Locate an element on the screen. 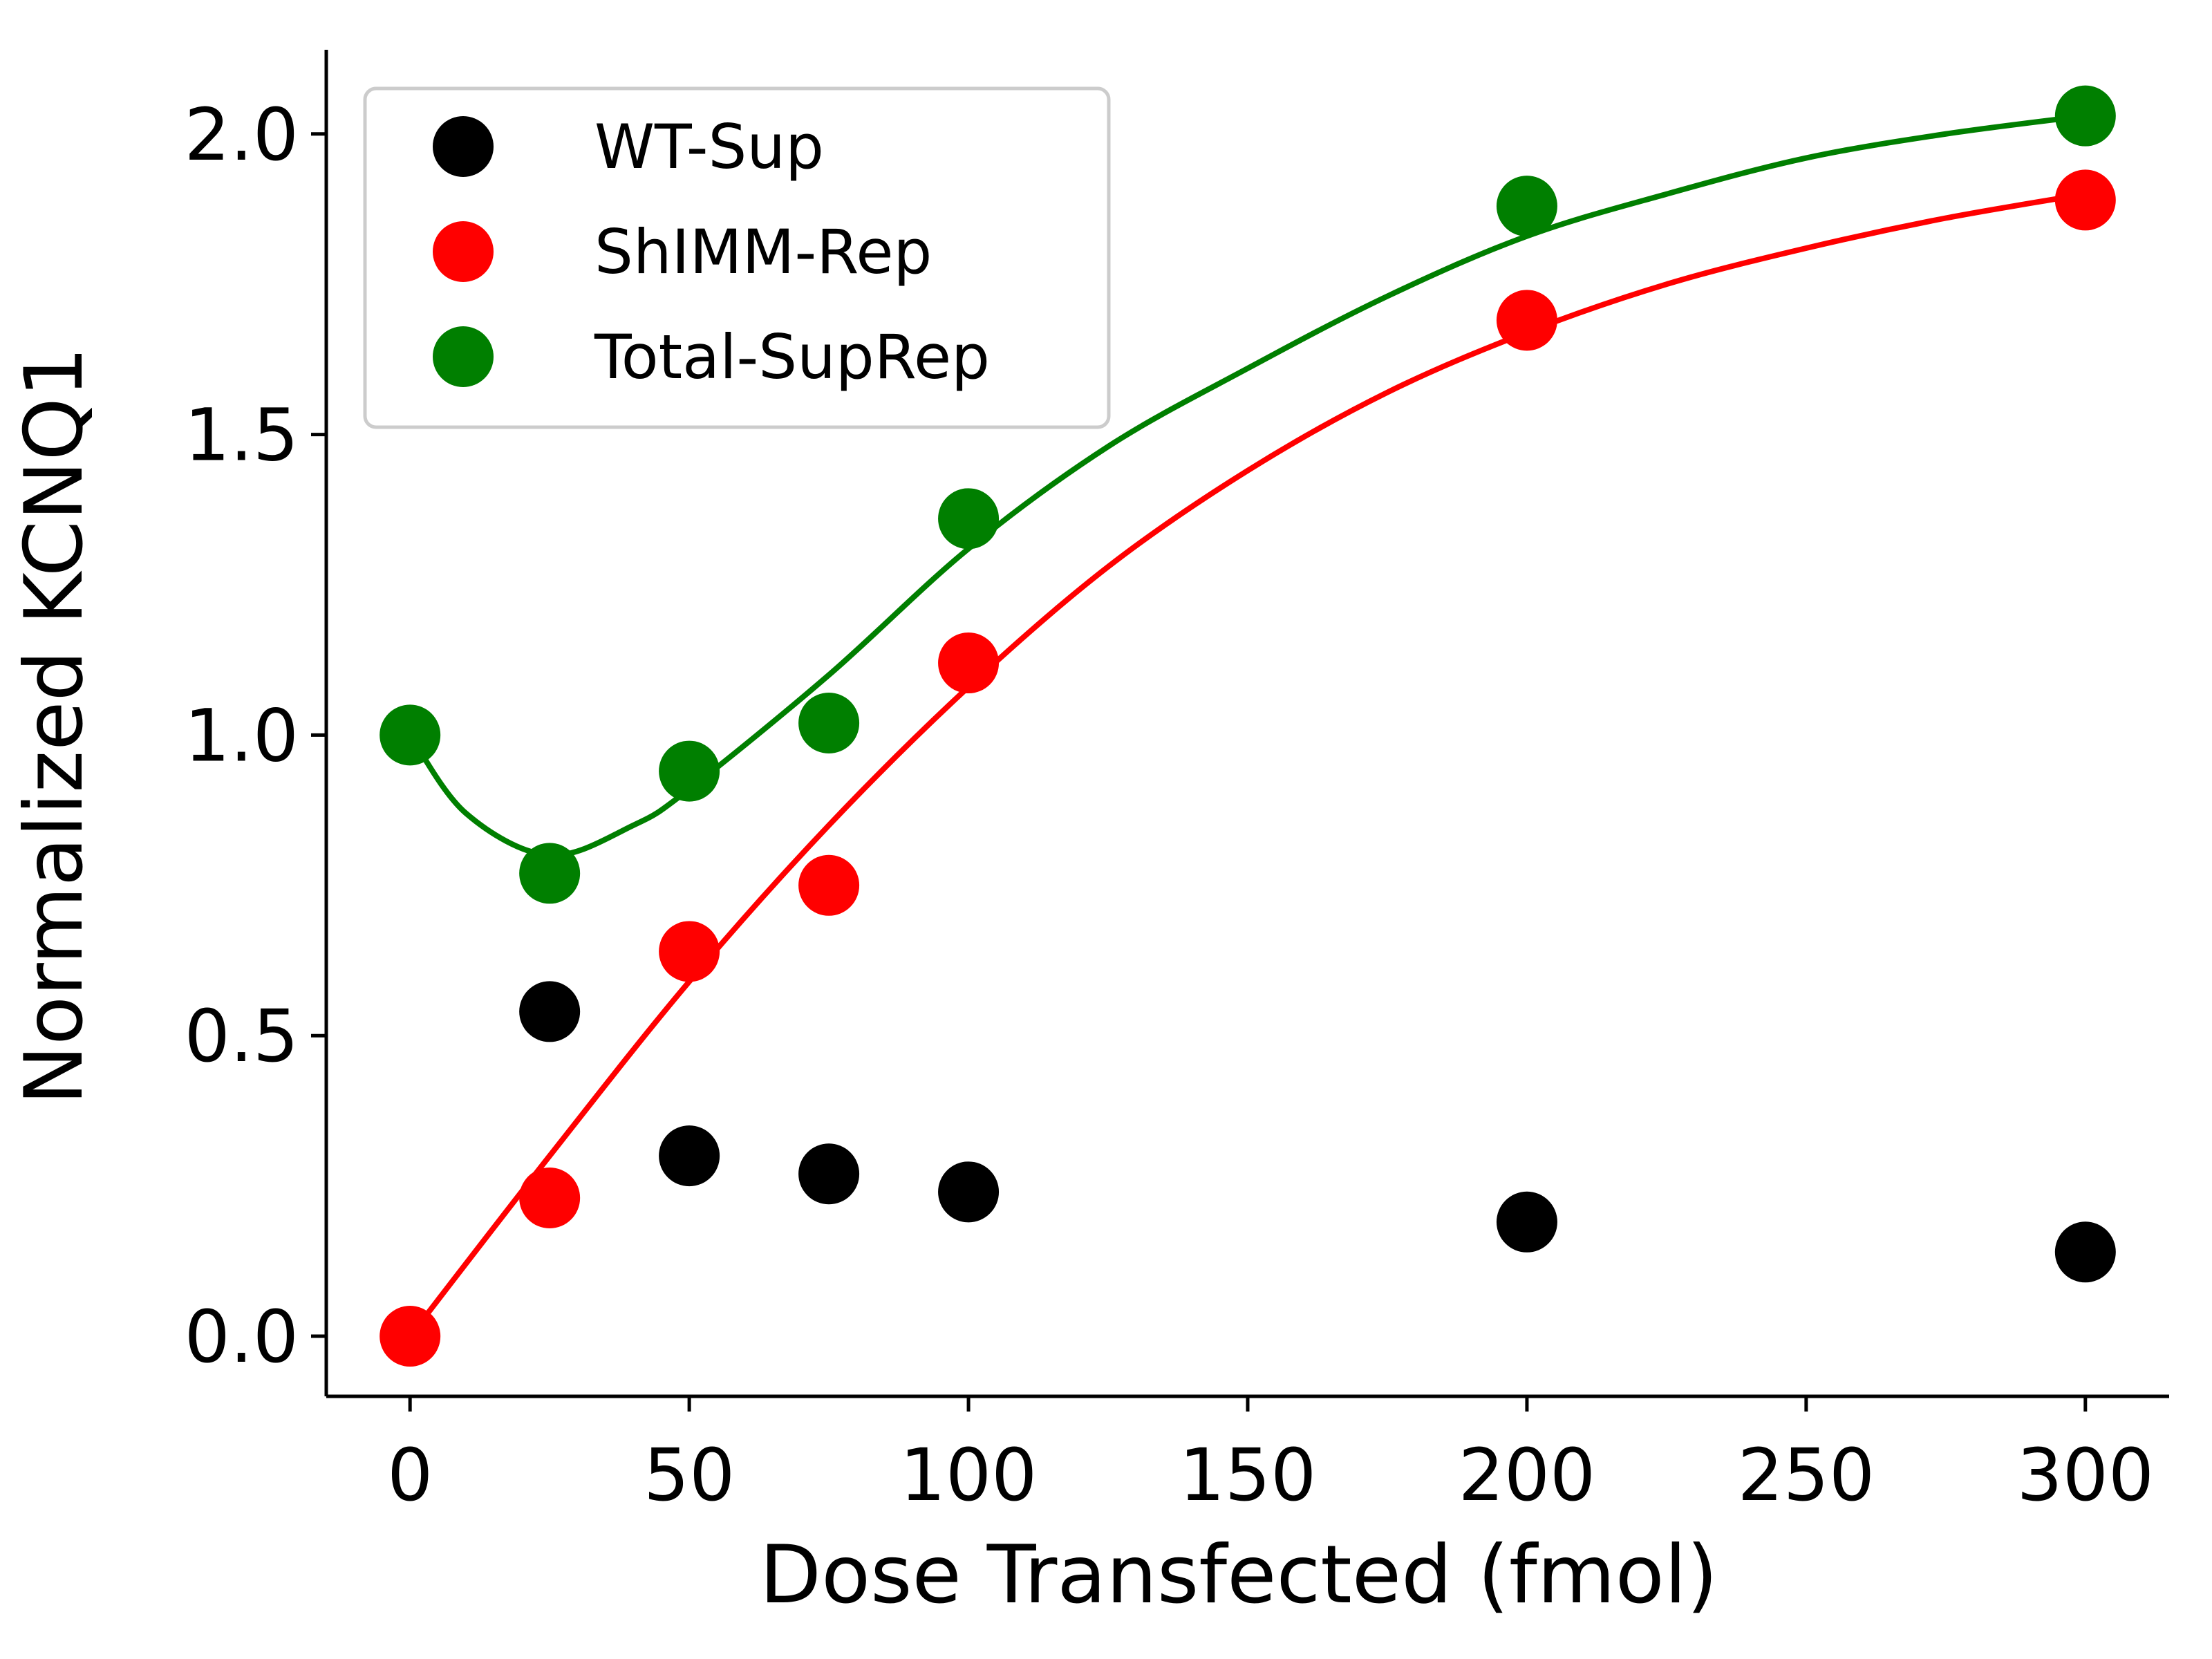 This screenshot has height=1659, width=2212. y-tick-label: 2.0 is located at coordinates (242, 135).